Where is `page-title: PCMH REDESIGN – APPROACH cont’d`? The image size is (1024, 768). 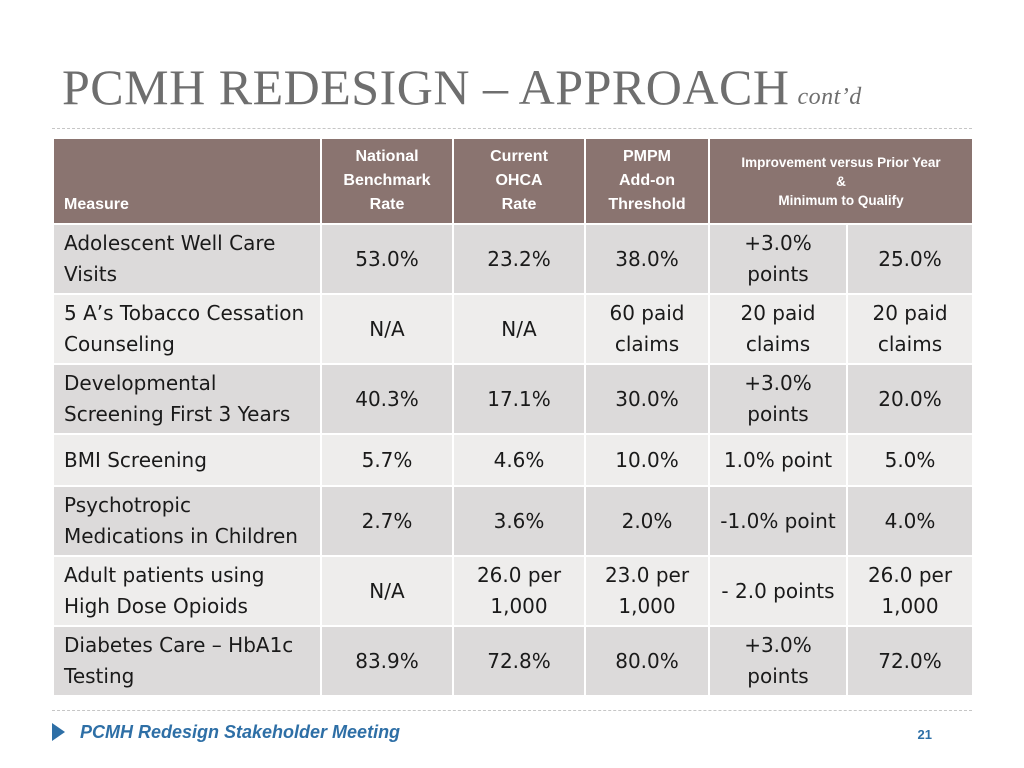
page-title: PCMH REDESIGN – APPROACH cont’d is located at coordinates (462, 87).